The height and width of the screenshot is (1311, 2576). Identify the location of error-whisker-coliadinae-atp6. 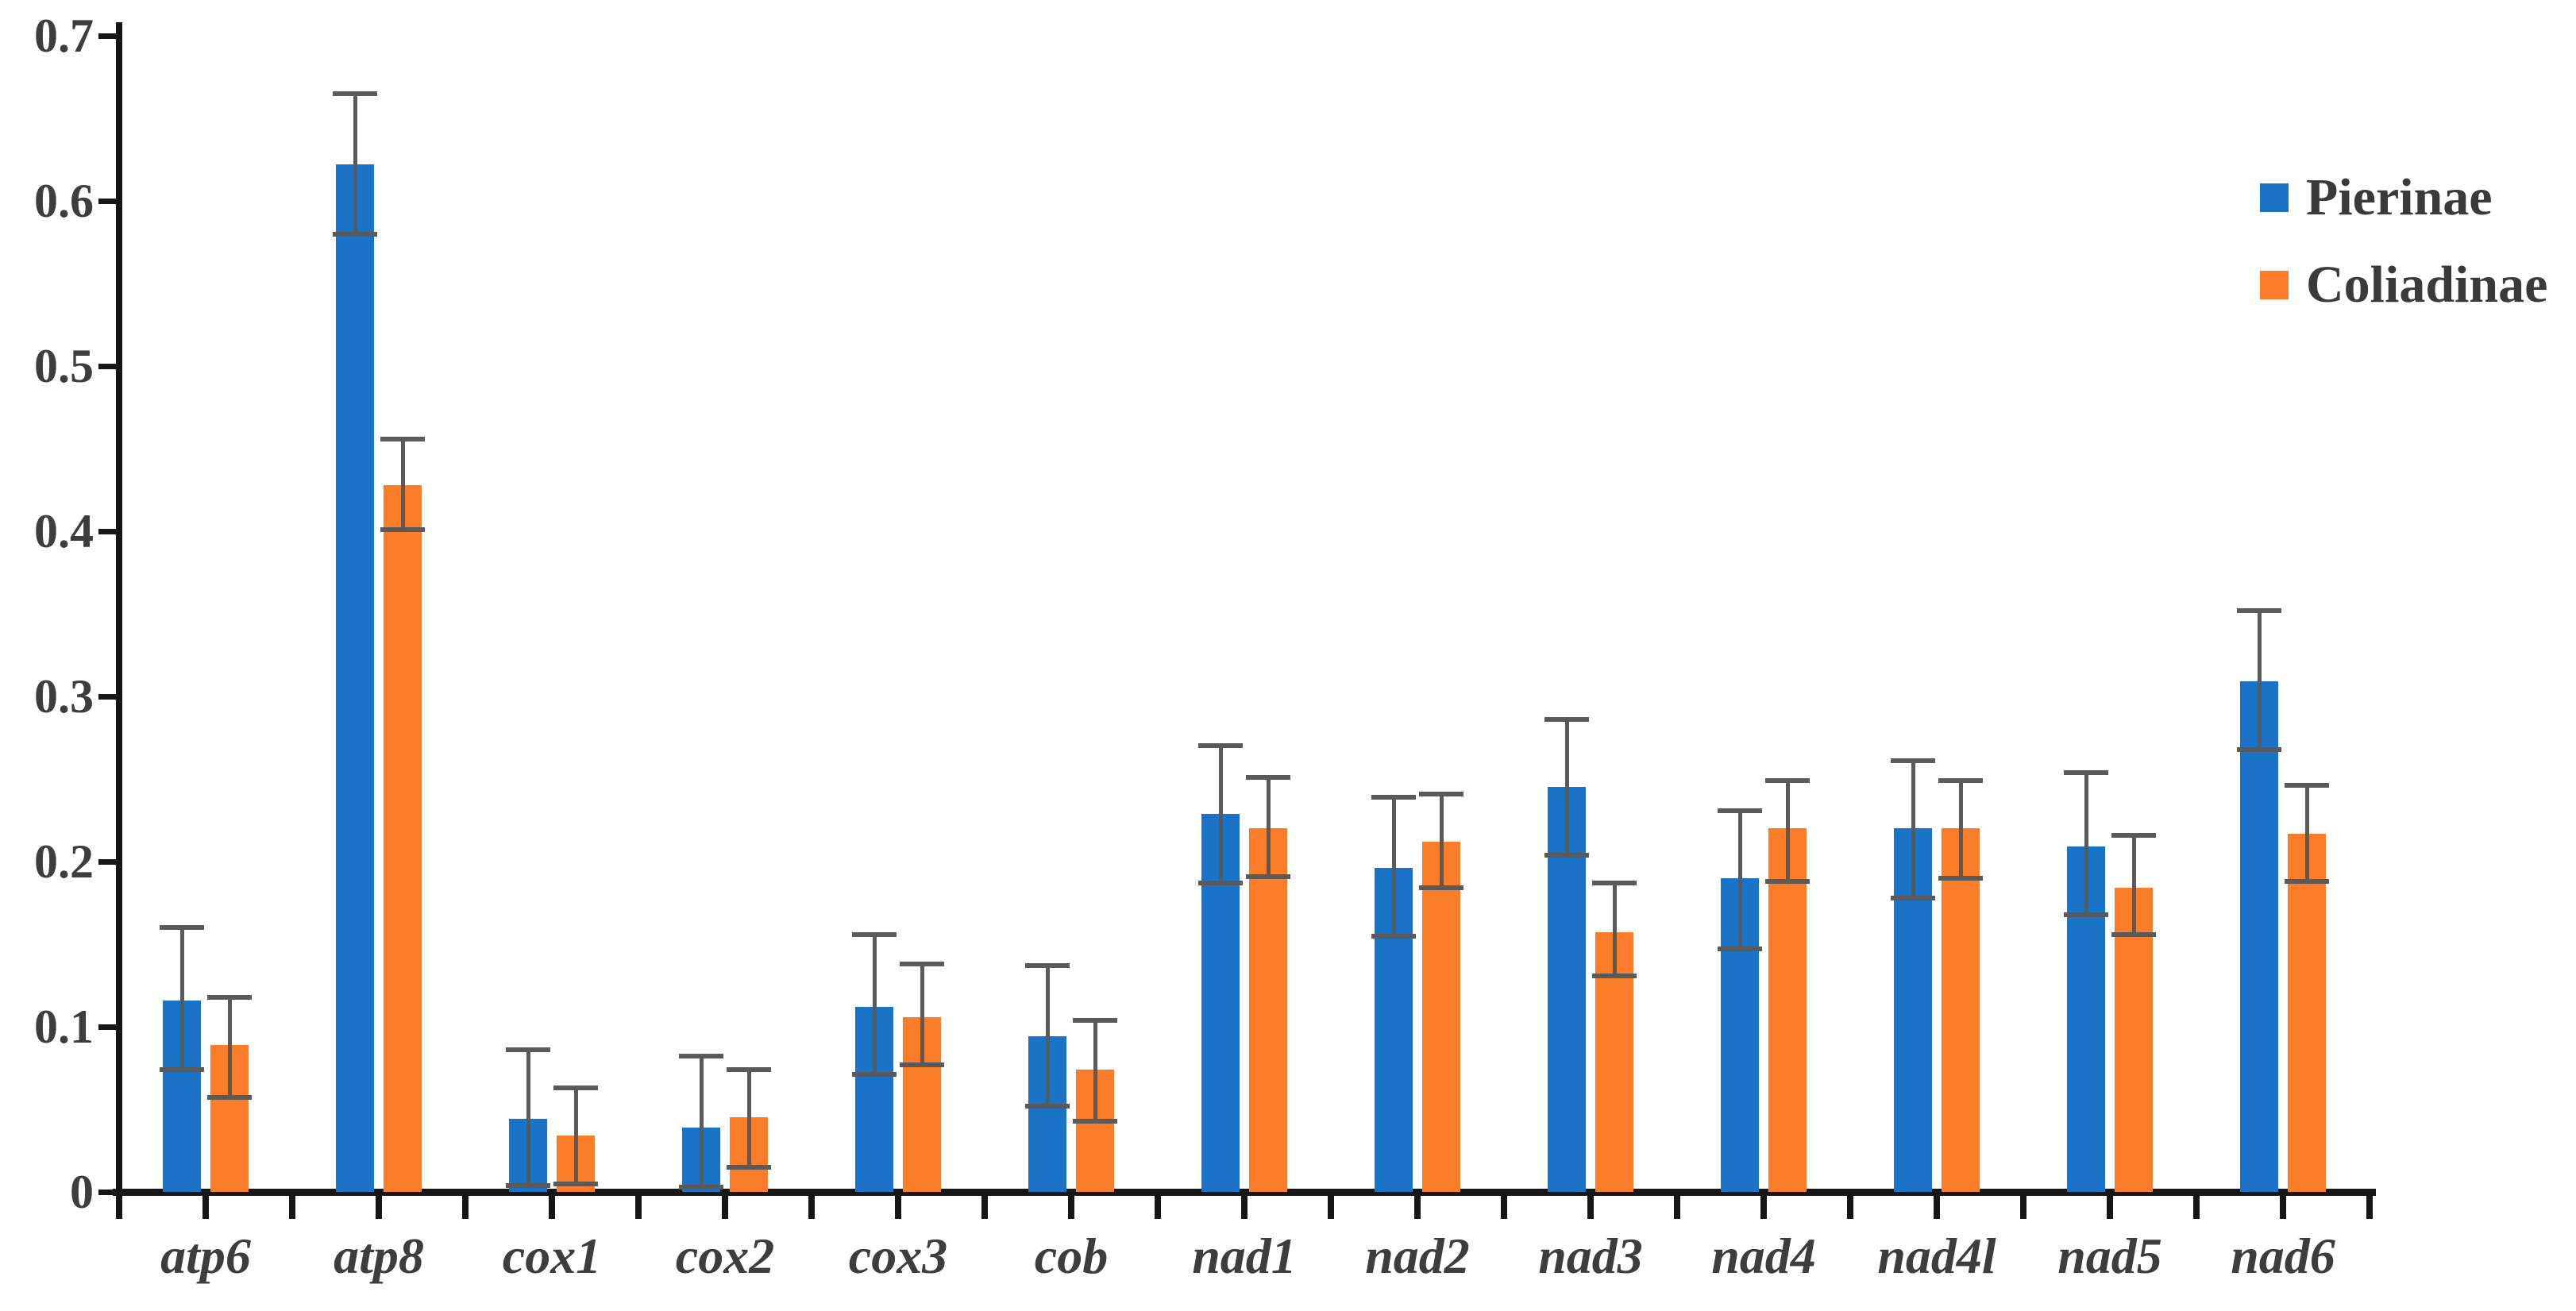
(229, 1047).